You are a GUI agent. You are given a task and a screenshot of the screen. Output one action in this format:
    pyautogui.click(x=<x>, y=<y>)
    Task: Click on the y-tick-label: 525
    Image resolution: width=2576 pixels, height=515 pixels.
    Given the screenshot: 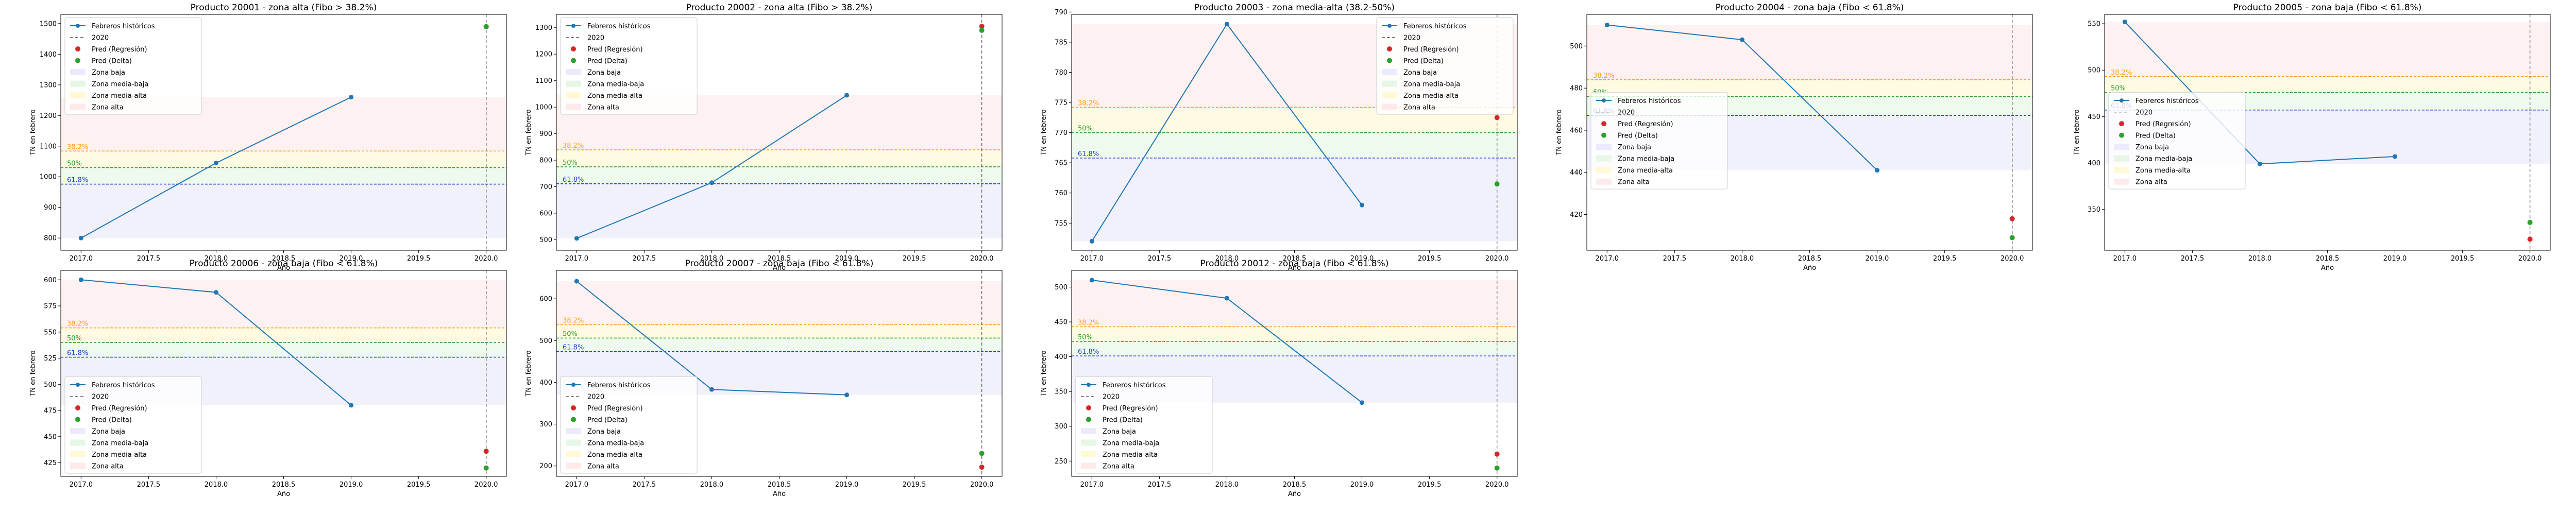 What is the action you would take?
    pyautogui.click(x=51, y=359)
    